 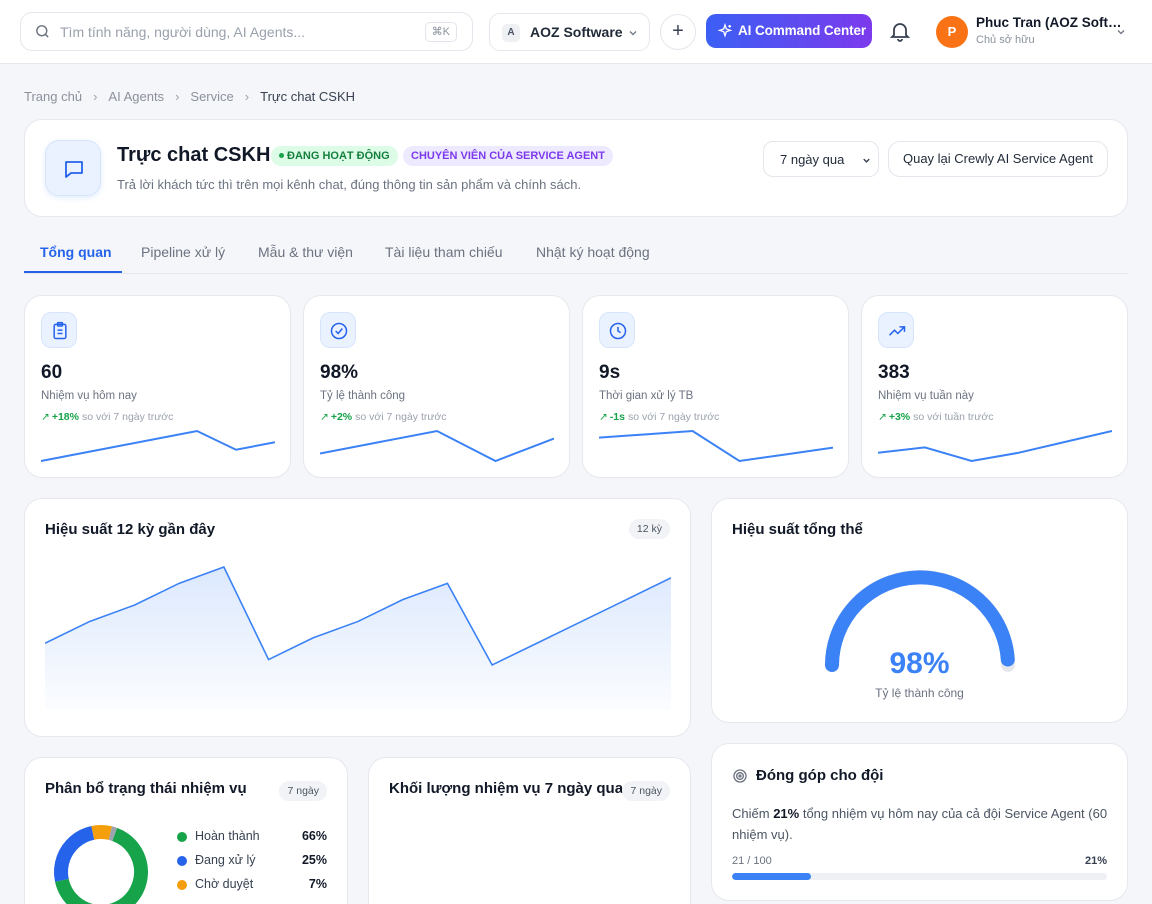 I want to click on gauge-label: Tỷ lệ thành công, so click(x=919, y=693).